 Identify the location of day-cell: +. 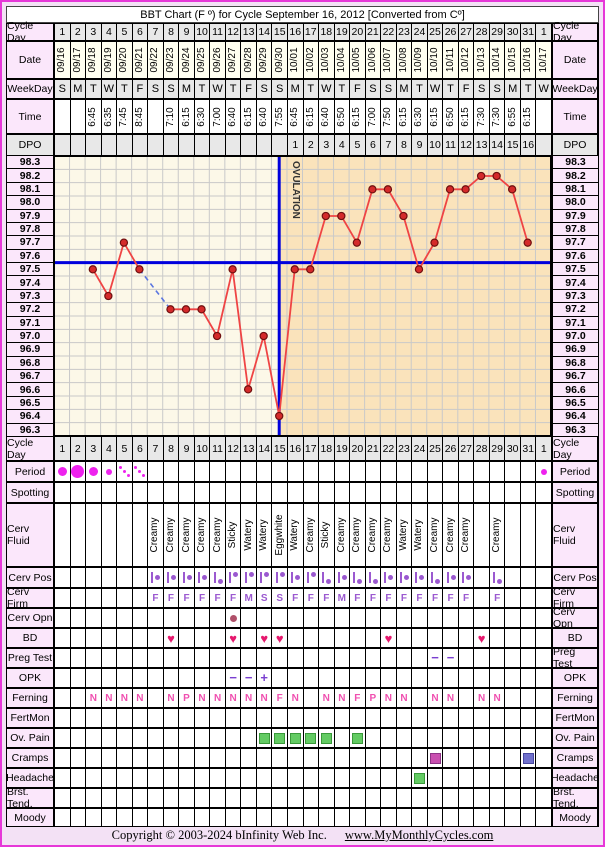
(263, 678).